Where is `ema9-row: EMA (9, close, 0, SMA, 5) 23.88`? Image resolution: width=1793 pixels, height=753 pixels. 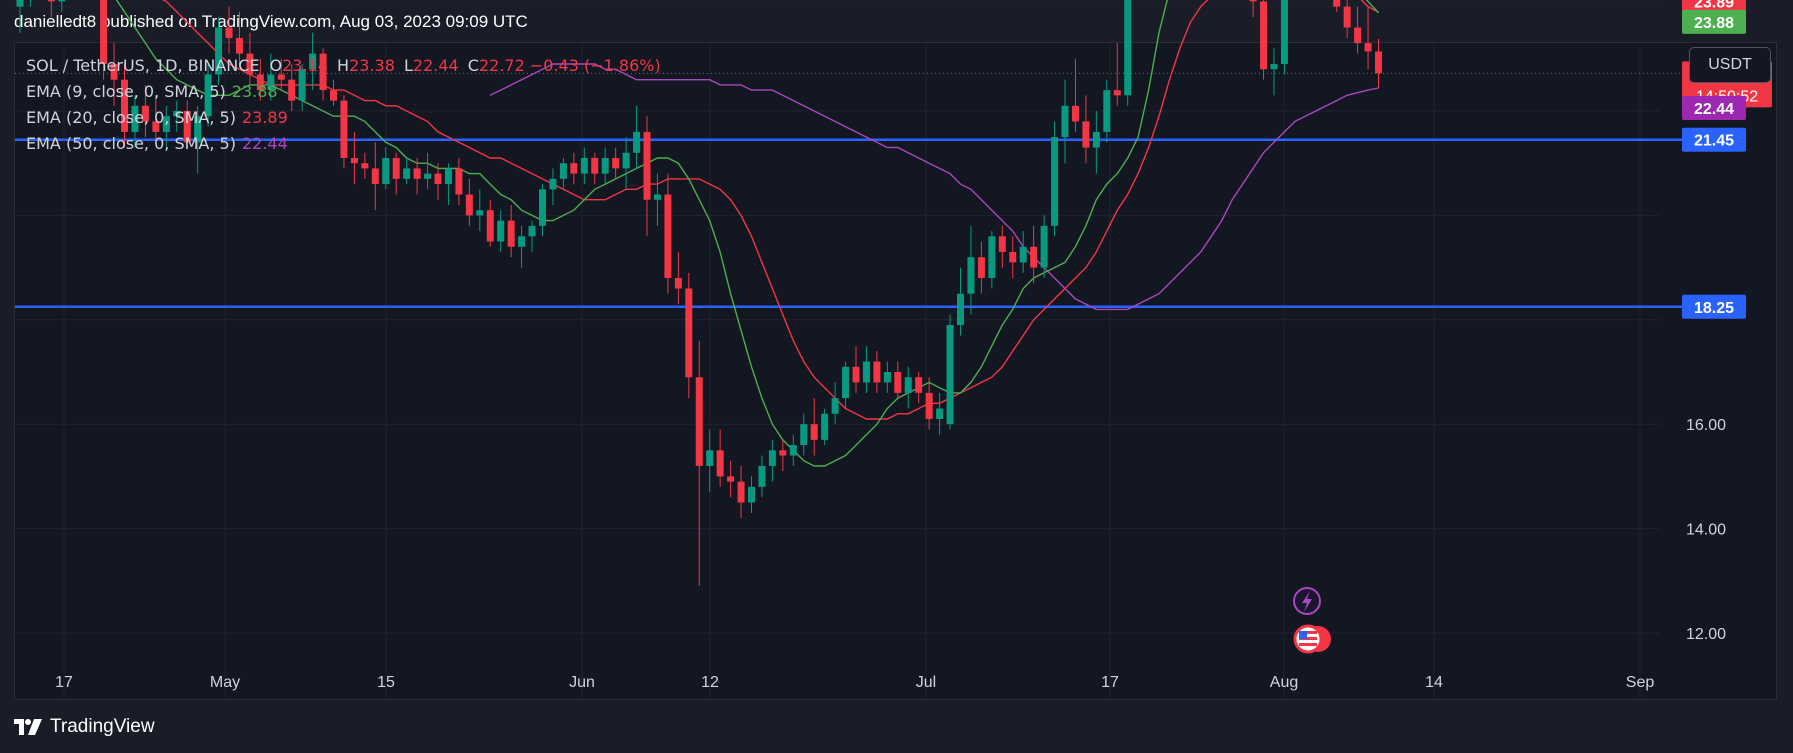 ema9-row: EMA (9, close, 0, SMA, 5) 23.88 is located at coordinates (343, 92).